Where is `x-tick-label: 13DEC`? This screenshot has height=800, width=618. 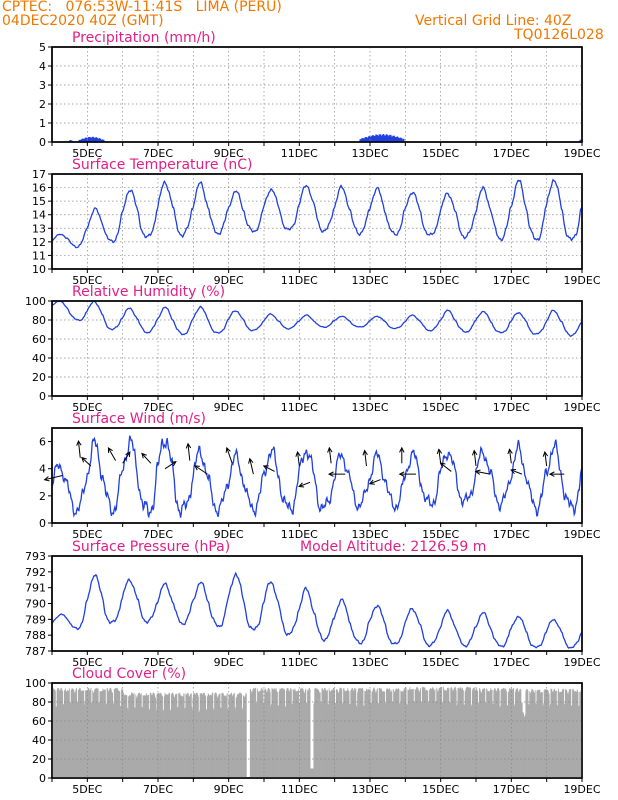 x-tick-label: 13DEC is located at coordinates (369, 407).